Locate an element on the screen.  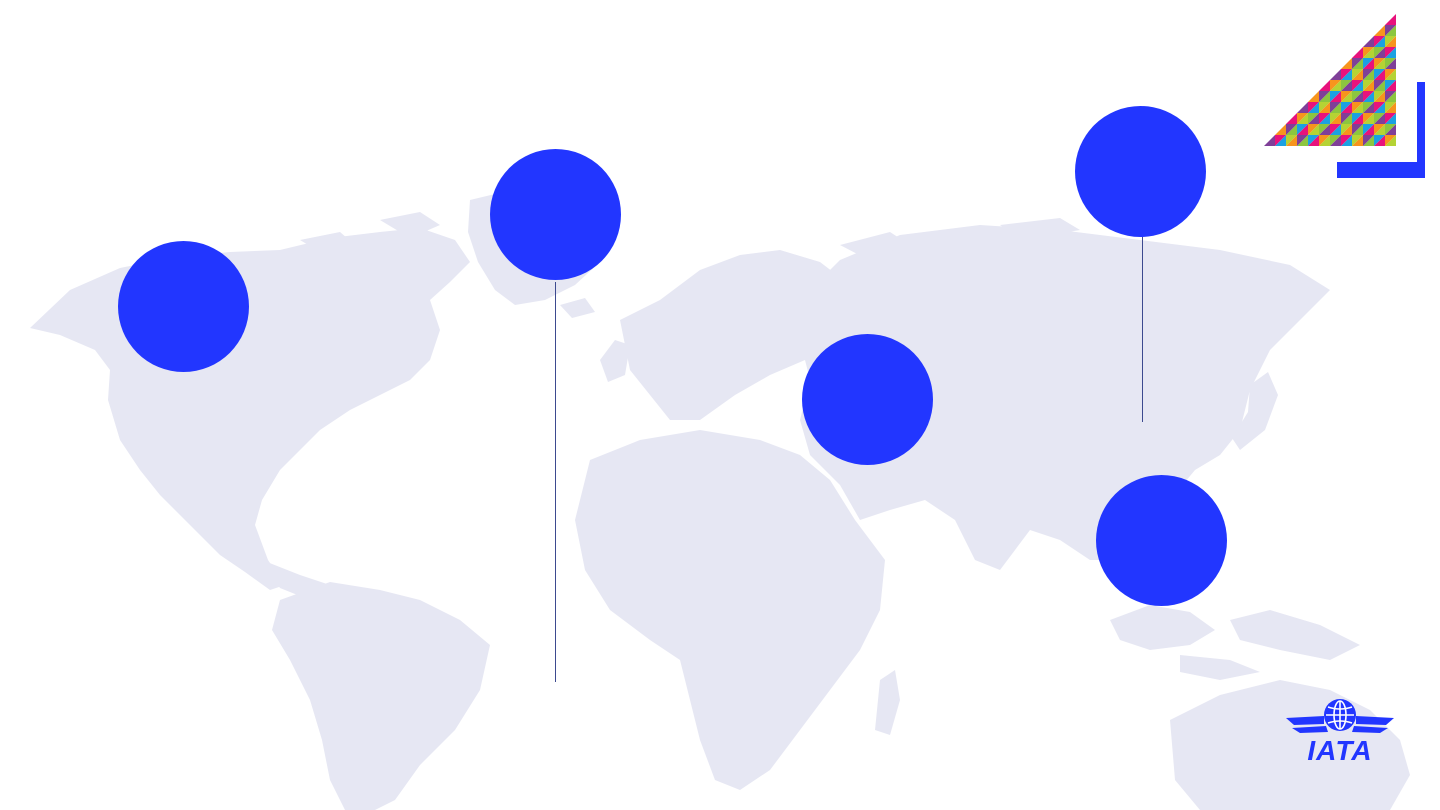
triangle-pattern-logo is located at coordinates (1344, 96).